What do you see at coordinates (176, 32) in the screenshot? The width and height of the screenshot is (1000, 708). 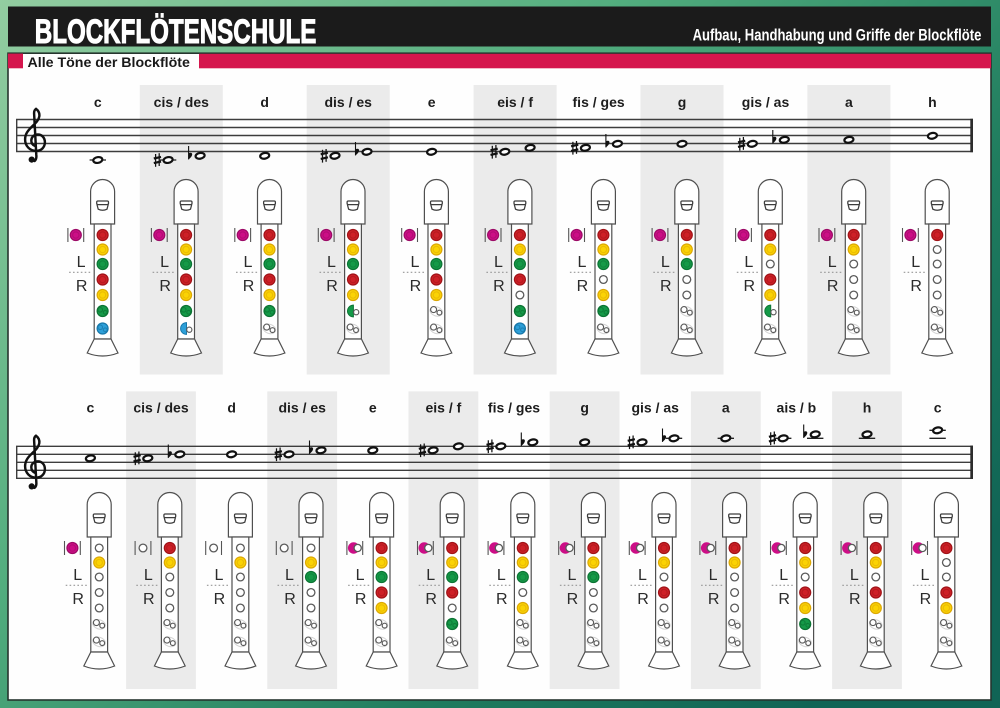 I see `svg-text: BLOCKFLÖTENSCHULE` at bounding box center [176, 32].